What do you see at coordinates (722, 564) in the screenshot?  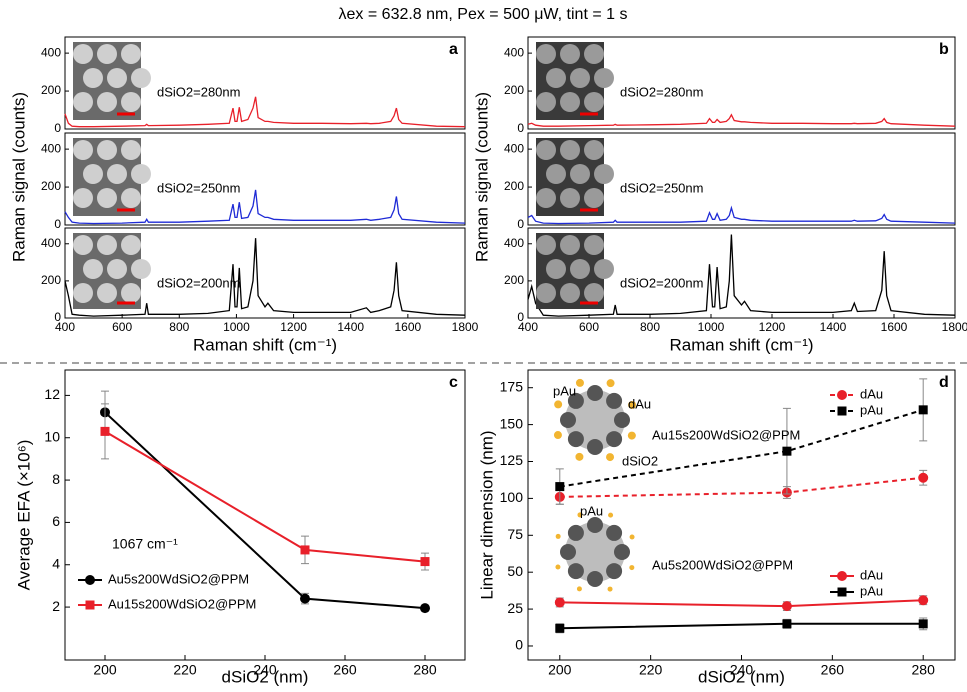 I see `annotation: Au5s200WdSiO2@PPM` at bounding box center [722, 564].